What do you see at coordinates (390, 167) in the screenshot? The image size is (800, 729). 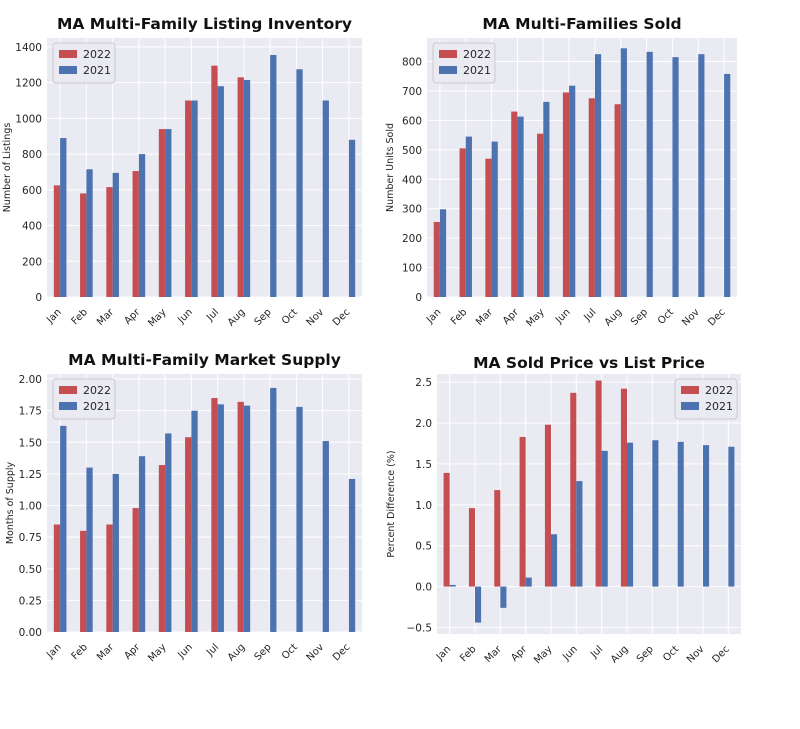 I see `y-axis-label: Number Units Sold` at bounding box center [390, 167].